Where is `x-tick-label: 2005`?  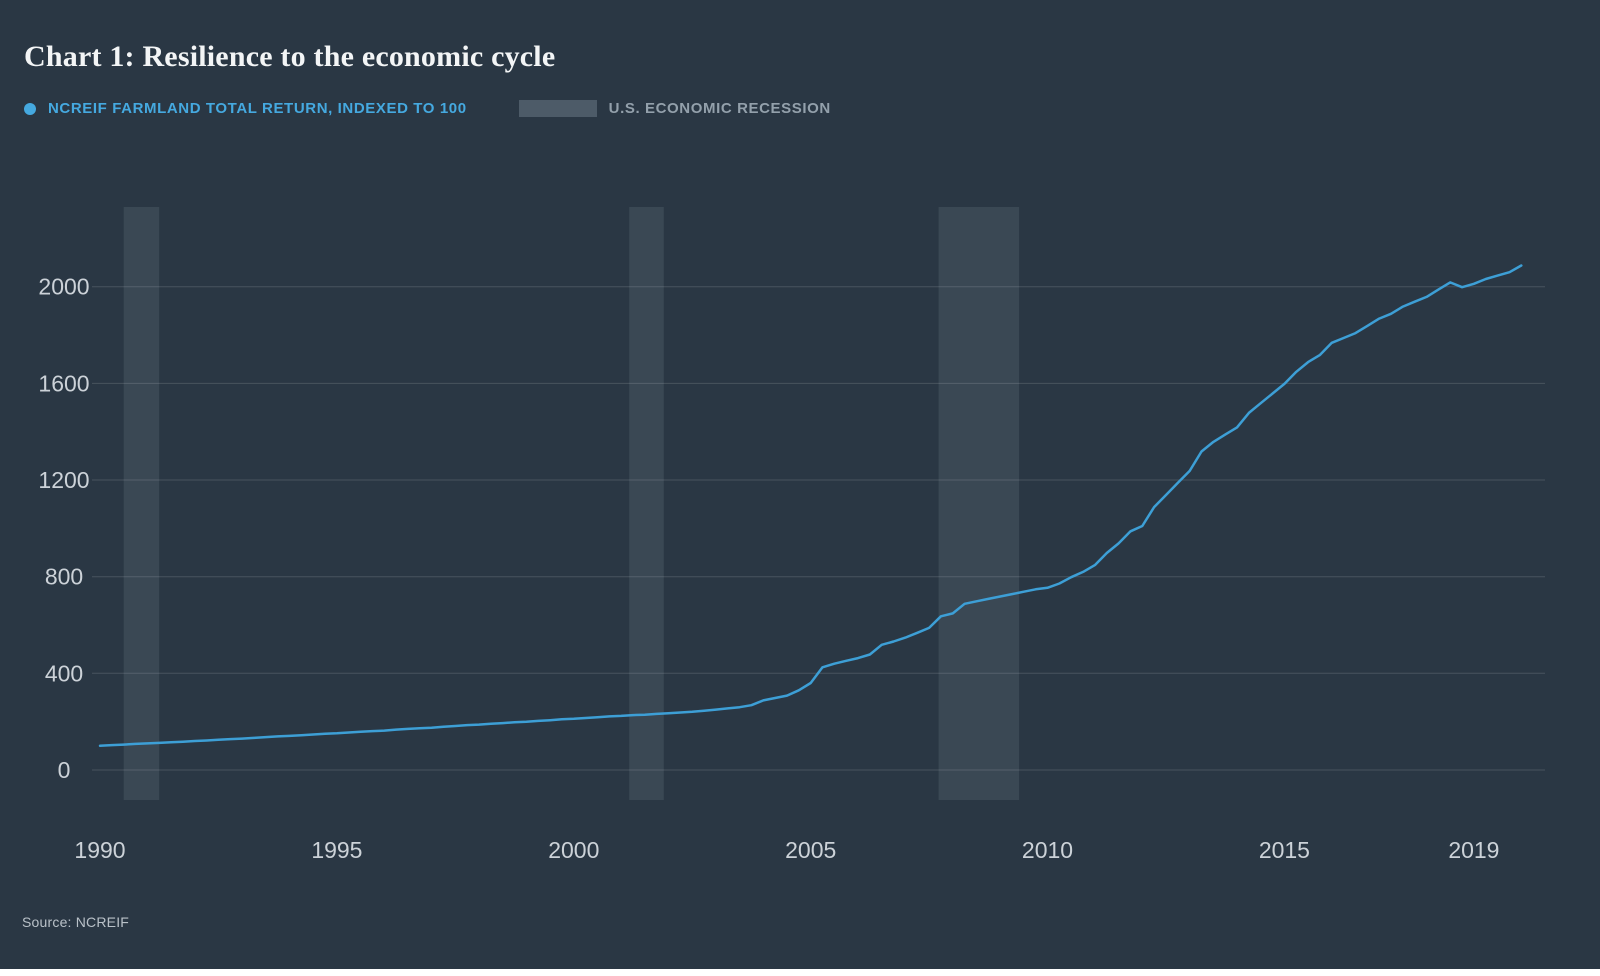
x-tick-label: 2005 is located at coordinates (810, 850).